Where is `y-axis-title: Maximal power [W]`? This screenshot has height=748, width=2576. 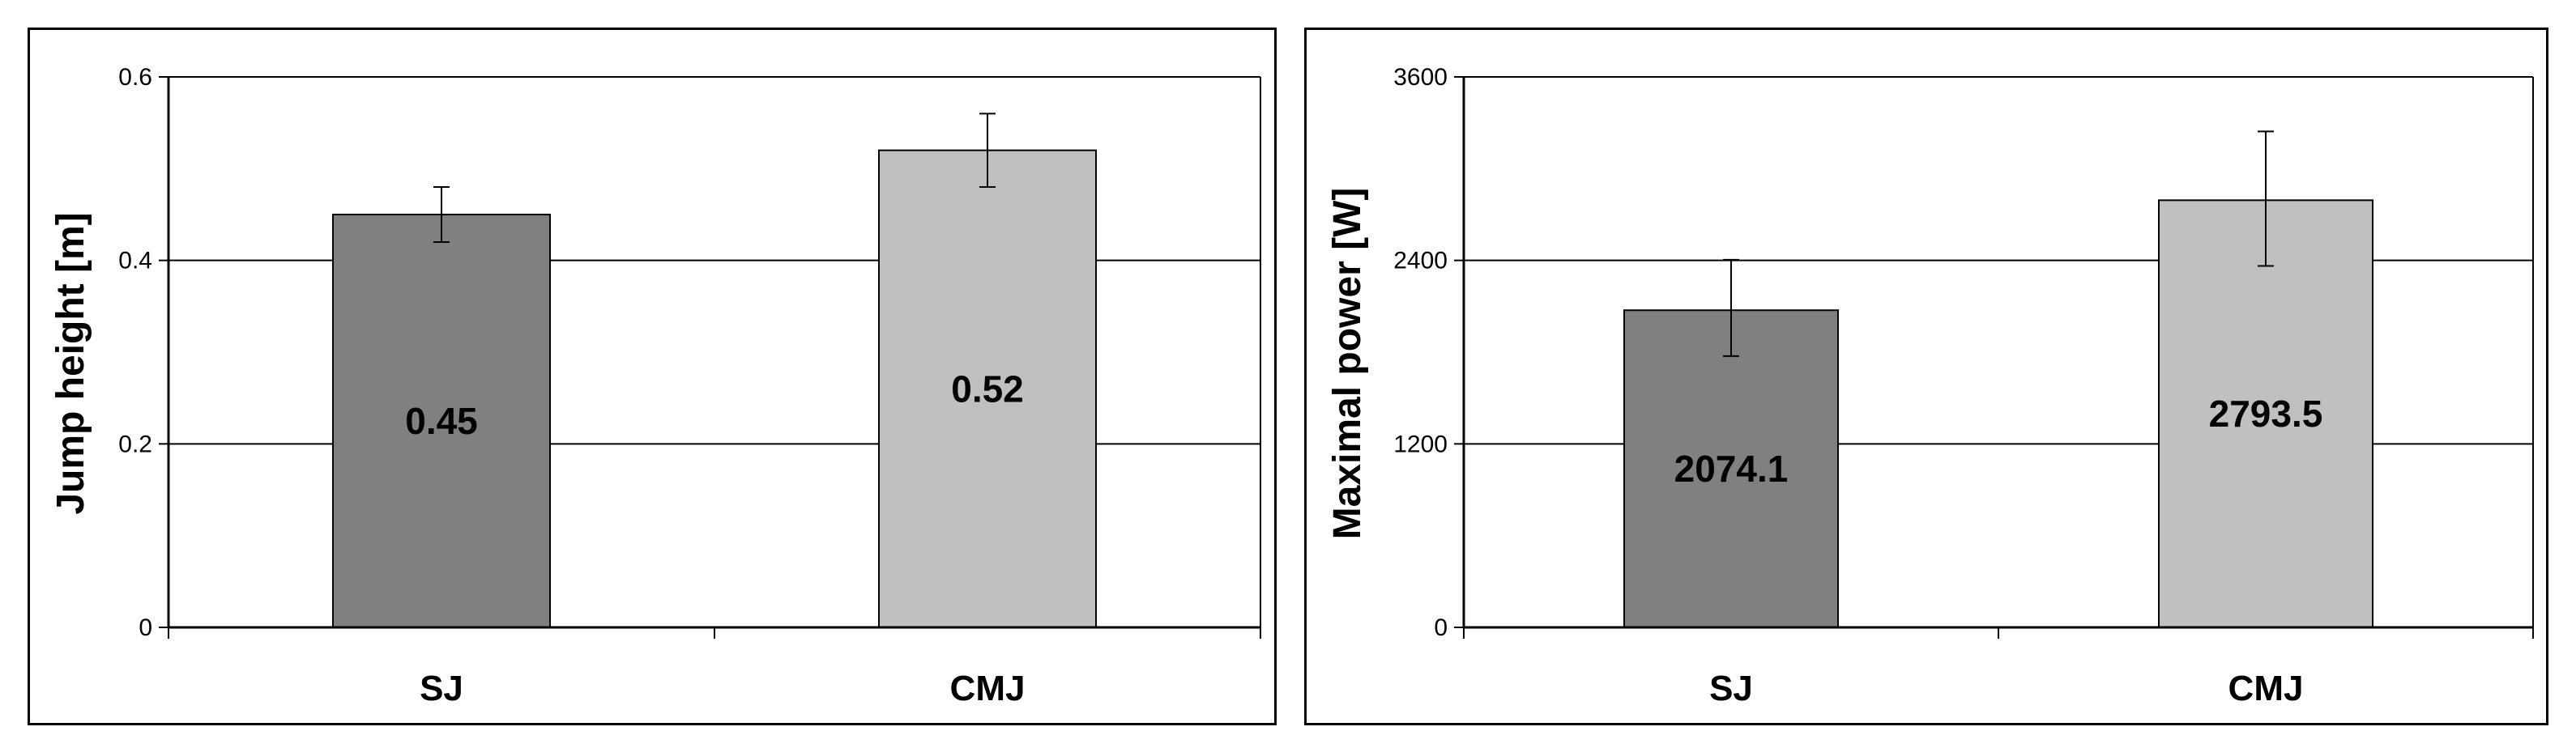 y-axis-title: Maximal power [W] is located at coordinates (1347, 364).